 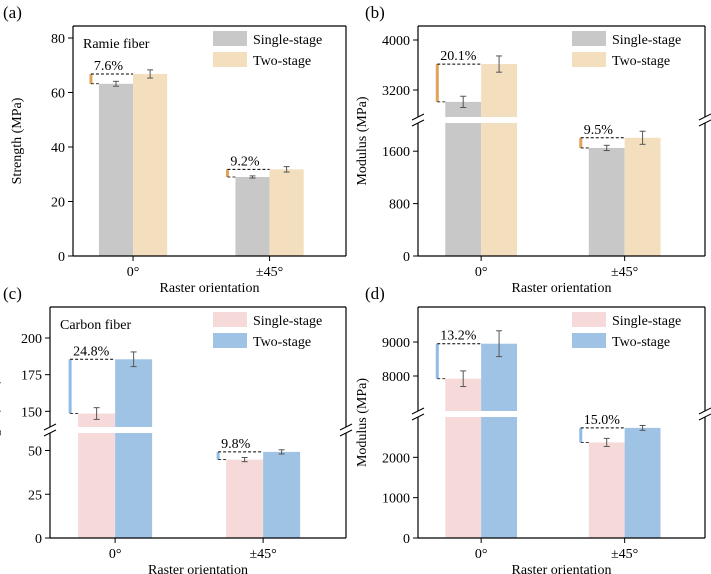 What do you see at coordinates (602, 420) in the screenshot?
I see `increase-label: 15.0%` at bounding box center [602, 420].